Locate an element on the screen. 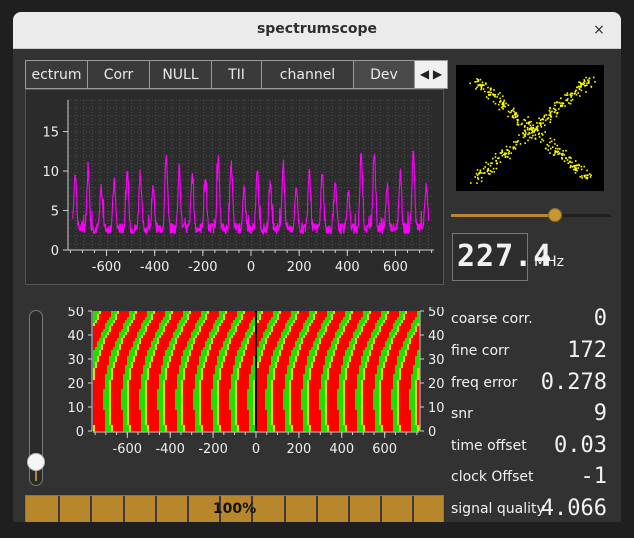 This screenshot has width=634, height=538. tab-scroll-right-icon: ▶ is located at coordinates (437, 74).